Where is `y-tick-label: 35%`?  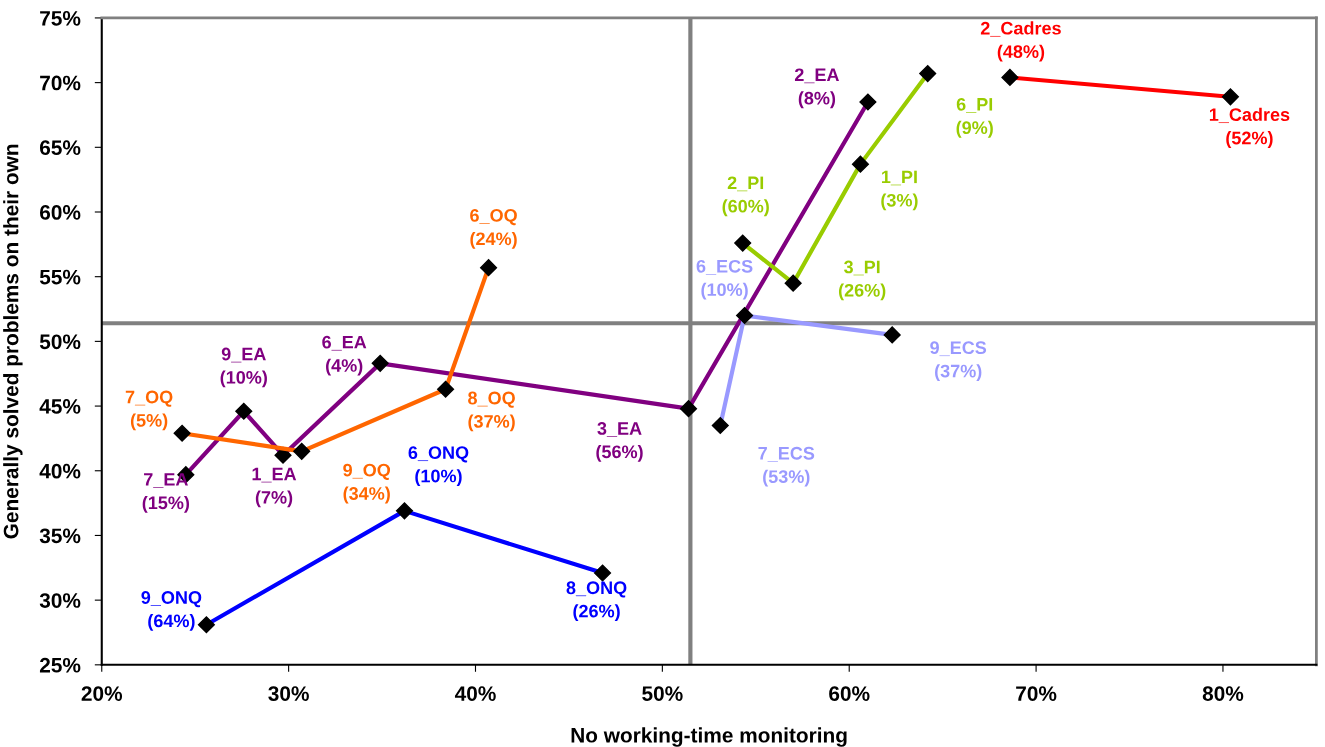
y-tick-label: 35% is located at coordinates (60, 536).